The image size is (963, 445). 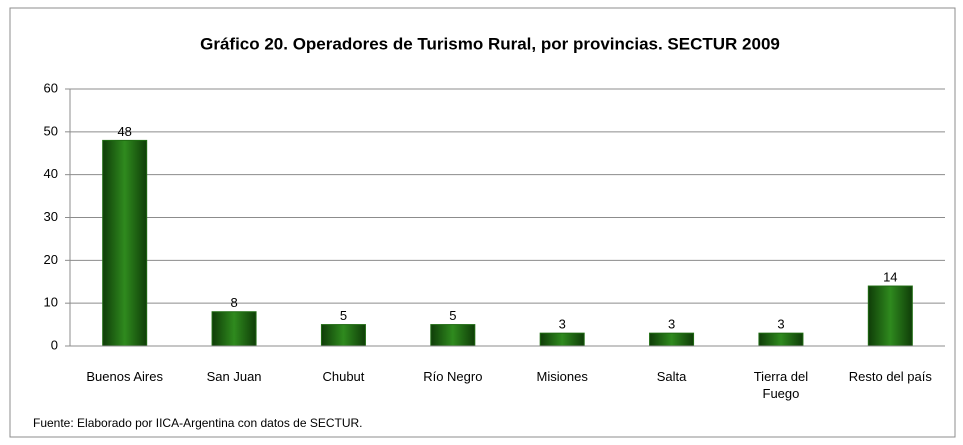 What do you see at coordinates (234, 376) in the screenshot?
I see `x-tick-label: San Juan` at bounding box center [234, 376].